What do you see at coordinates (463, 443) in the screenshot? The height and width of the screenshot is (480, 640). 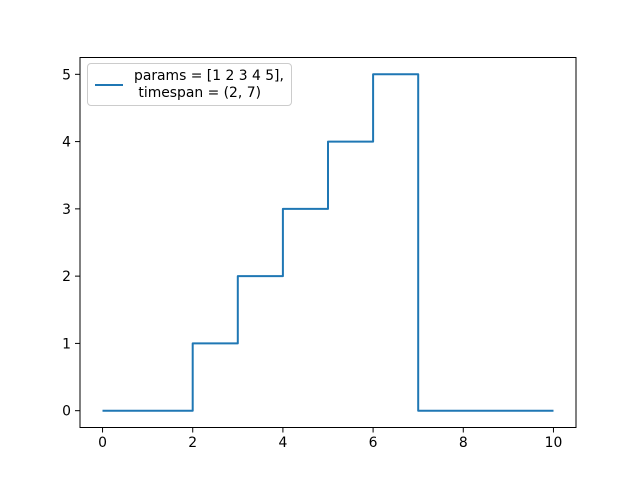 I see `x-tick-label: 8` at bounding box center [463, 443].